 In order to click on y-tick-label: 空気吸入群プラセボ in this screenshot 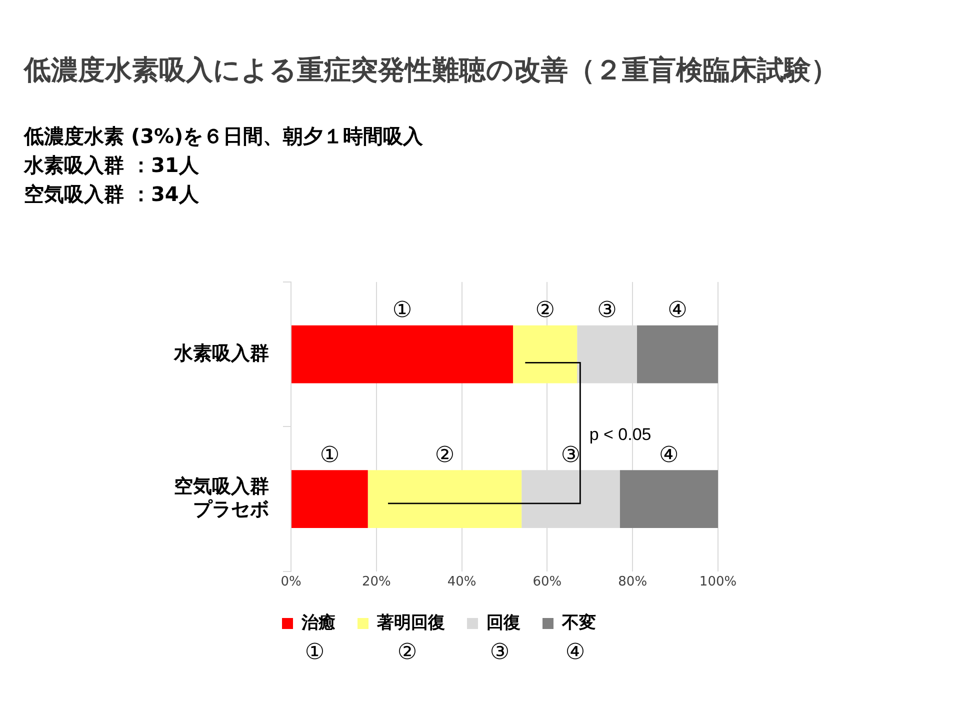, I will do `click(221, 498)`.